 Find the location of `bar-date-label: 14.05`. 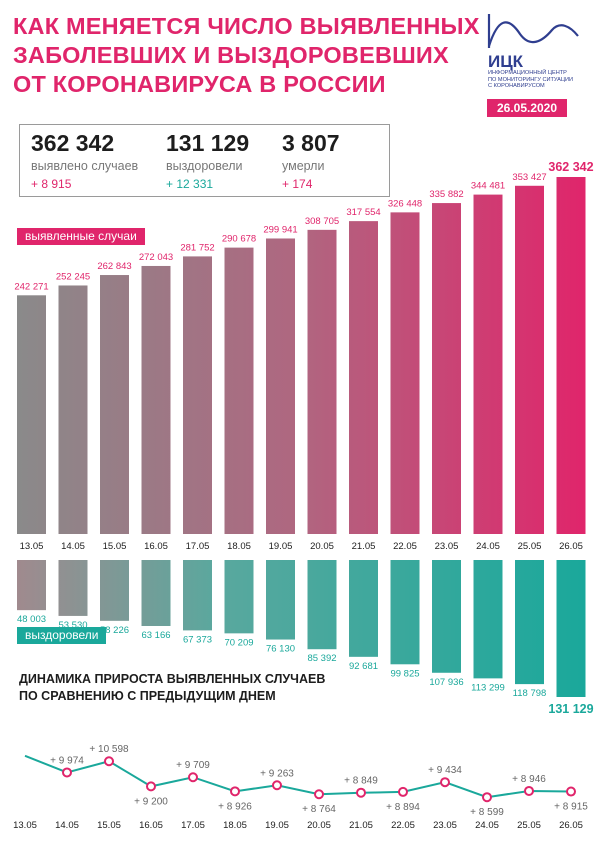

bar-date-label: 14.05 is located at coordinates (73, 546).